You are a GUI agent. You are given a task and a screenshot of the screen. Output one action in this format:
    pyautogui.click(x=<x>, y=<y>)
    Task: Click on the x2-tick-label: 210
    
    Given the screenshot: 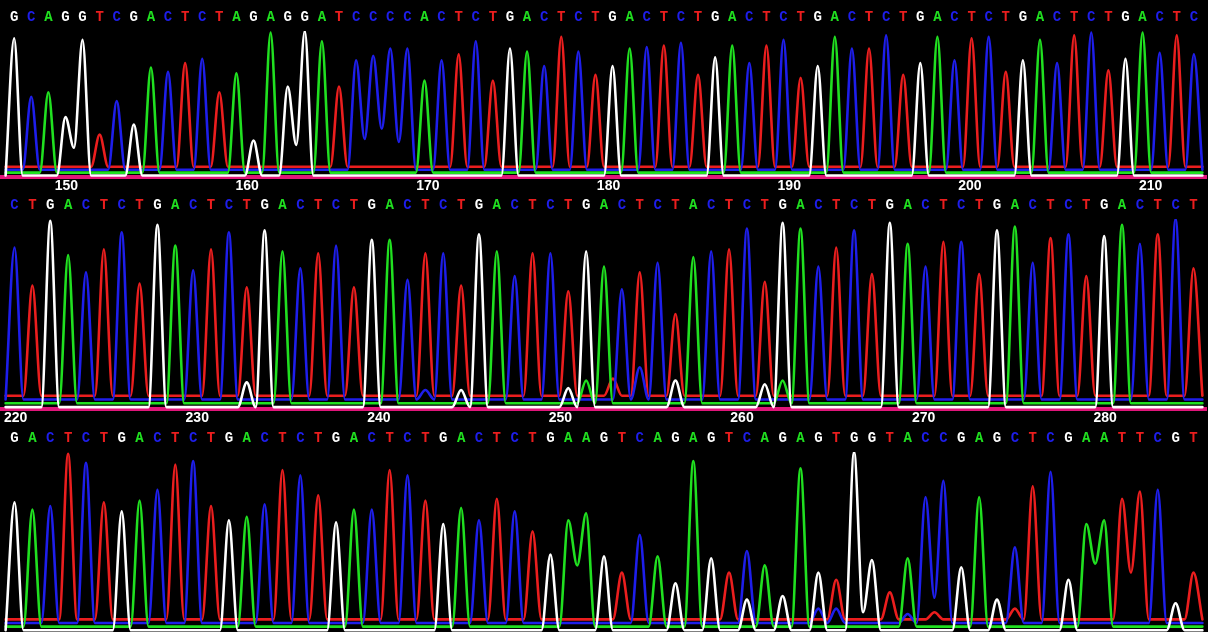 What is the action you would take?
    pyautogui.click(x=1150, y=184)
    